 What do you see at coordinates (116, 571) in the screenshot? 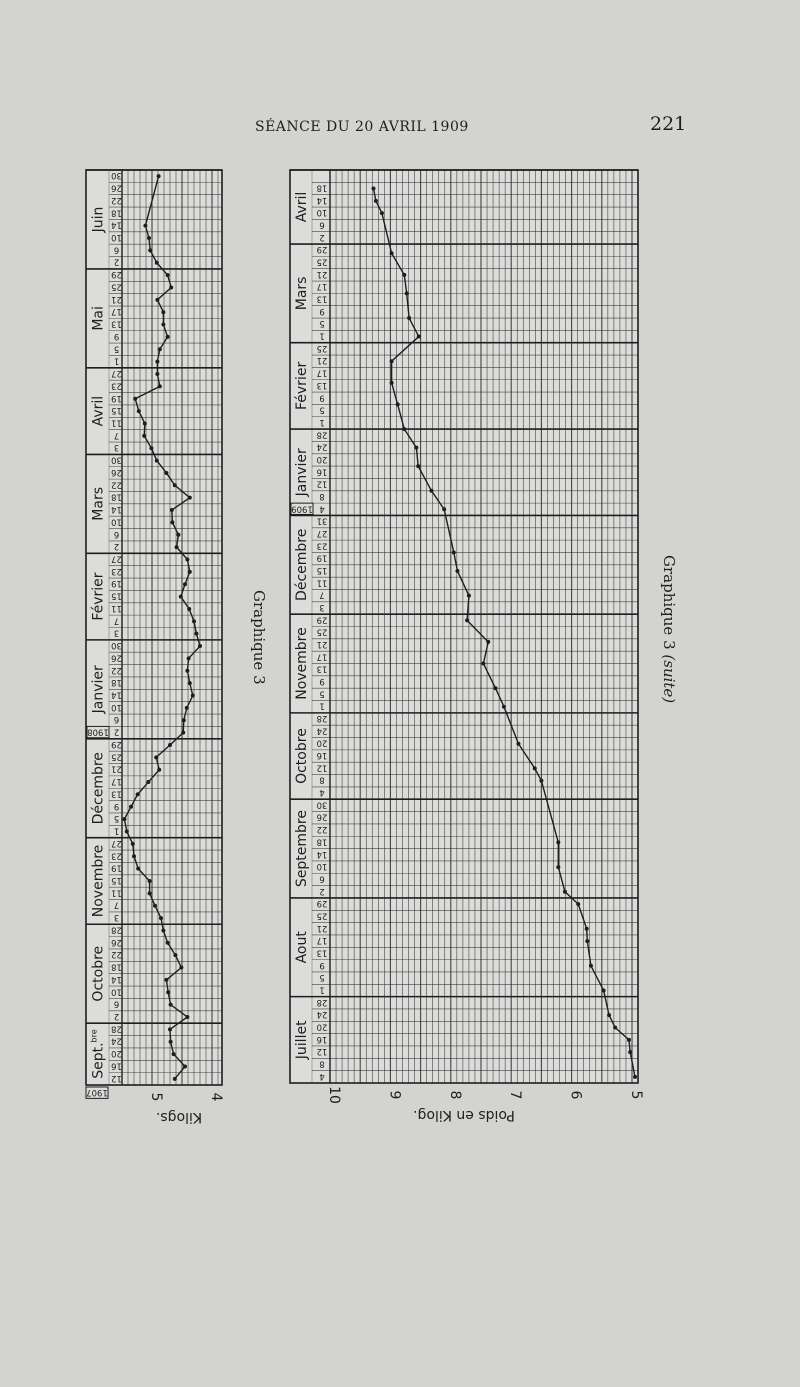
I see `day-label: 23` at bounding box center [116, 571].